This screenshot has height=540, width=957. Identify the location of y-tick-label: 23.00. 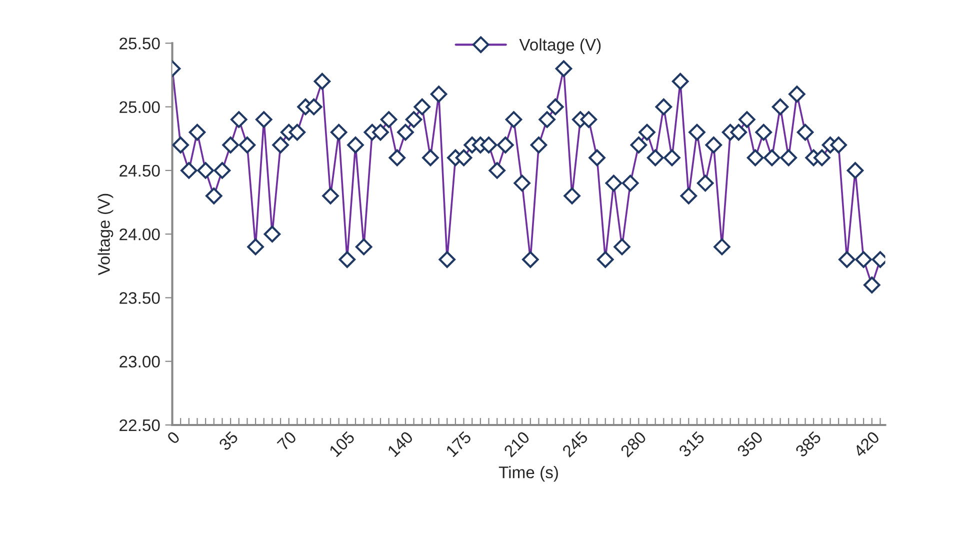
(140, 362).